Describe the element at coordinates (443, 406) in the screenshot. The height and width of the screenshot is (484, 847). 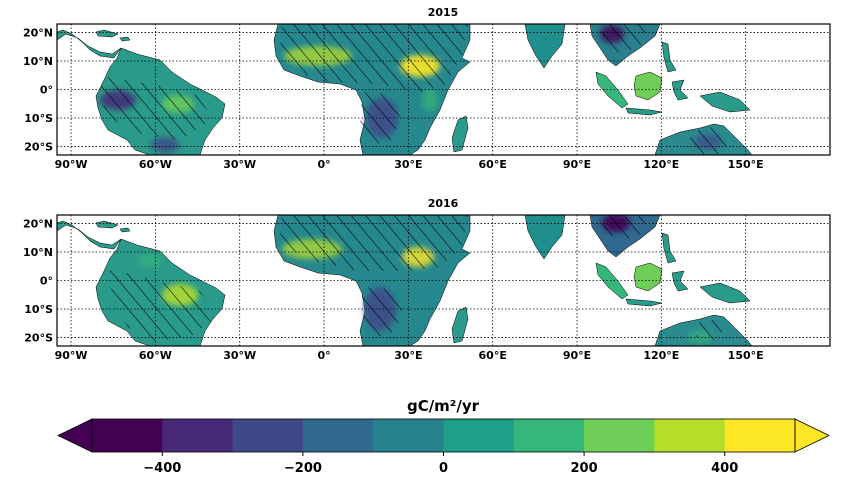
I see `colorbar-title: gC/m²/yr` at that location.